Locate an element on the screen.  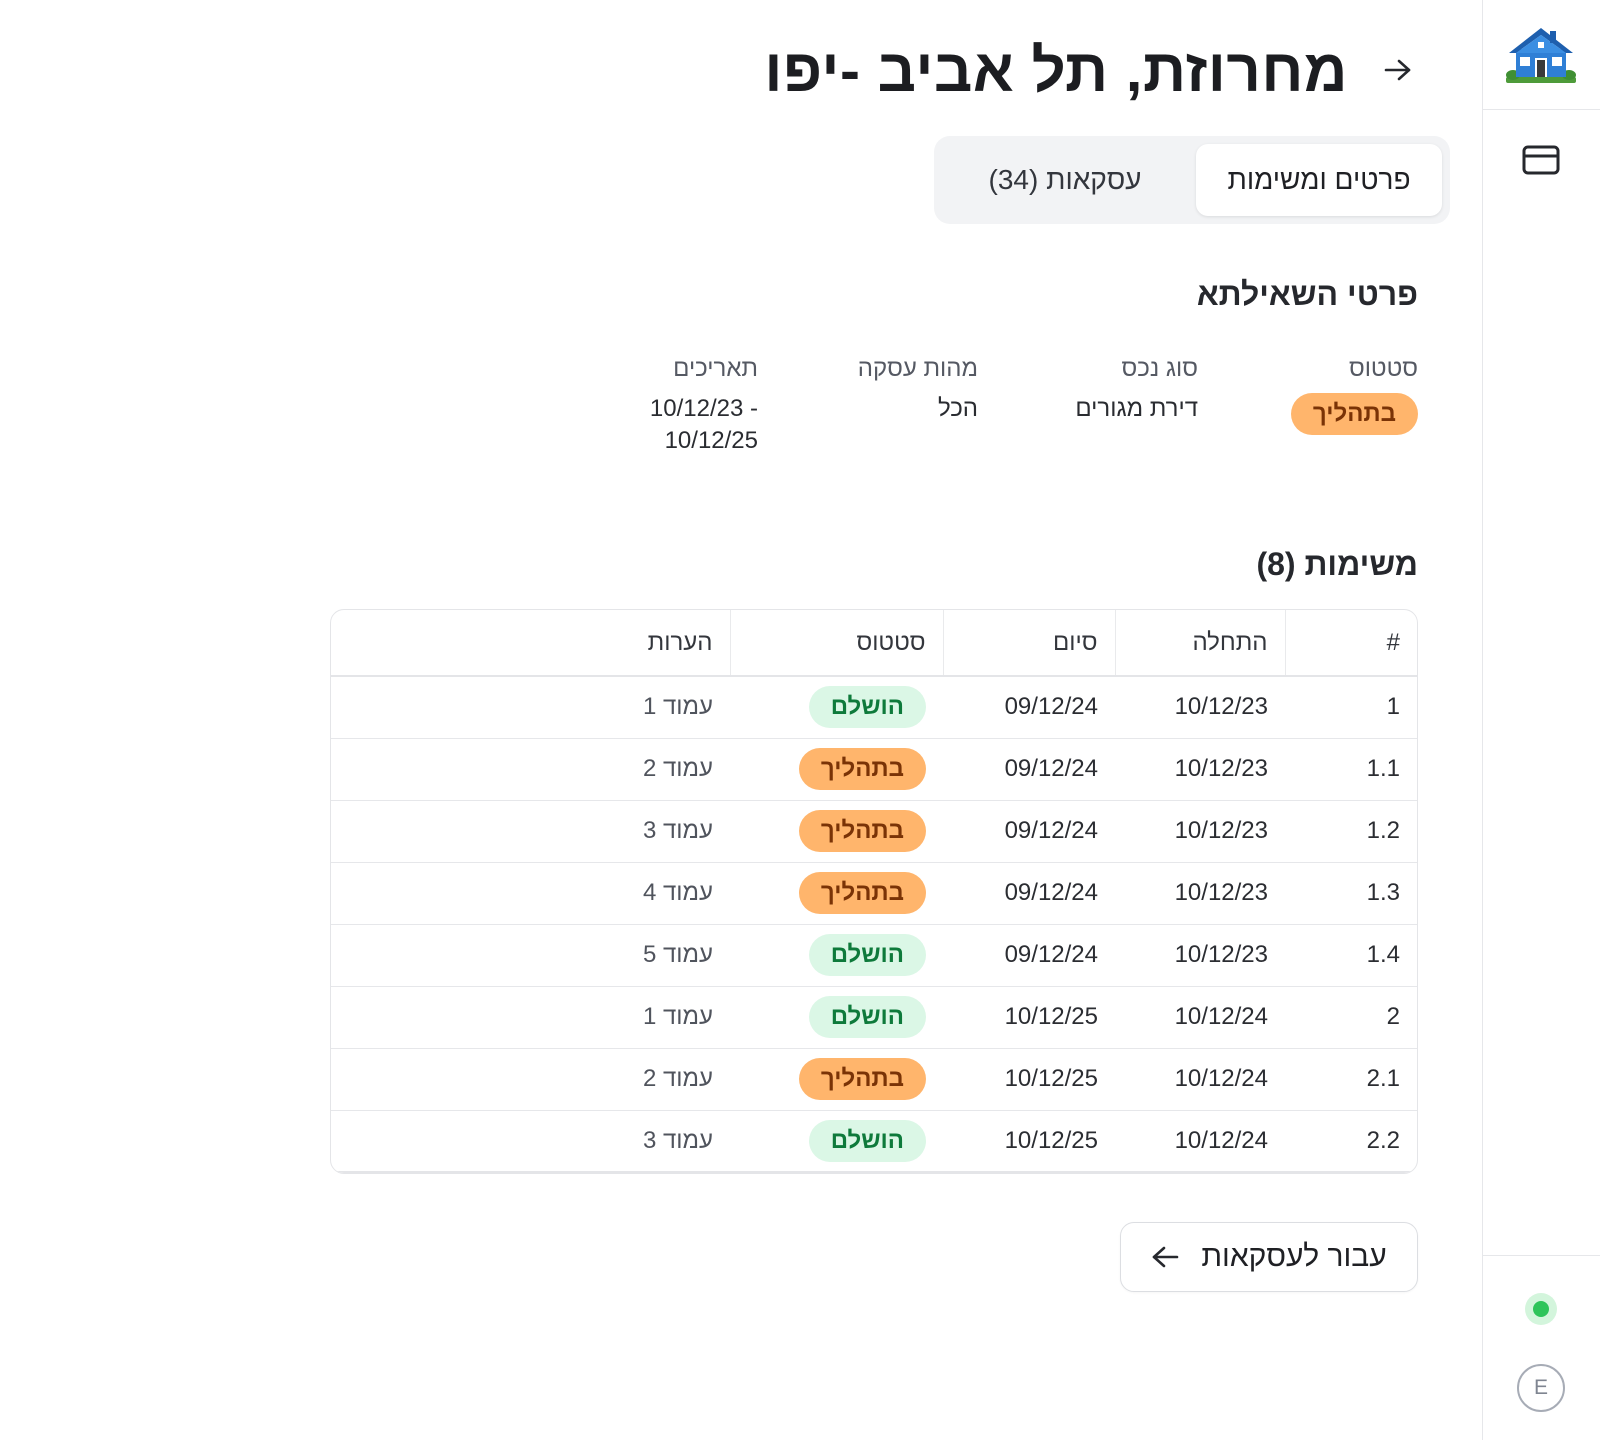
detail-status: סטטוס בתהליך is located at coordinates (1308, 406).